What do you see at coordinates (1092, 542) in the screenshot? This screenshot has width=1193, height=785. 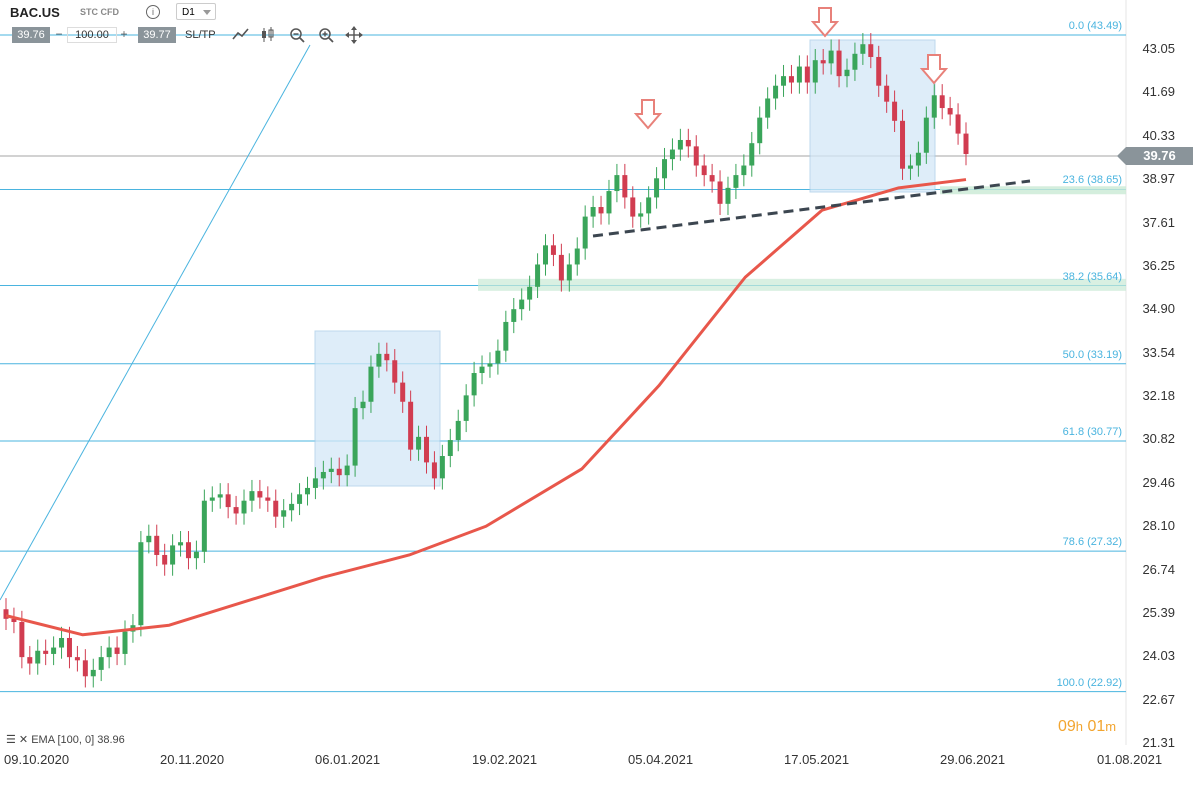 I see `fib-level-label: 78.6 (27.32)` at bounding box center [1092, 542].